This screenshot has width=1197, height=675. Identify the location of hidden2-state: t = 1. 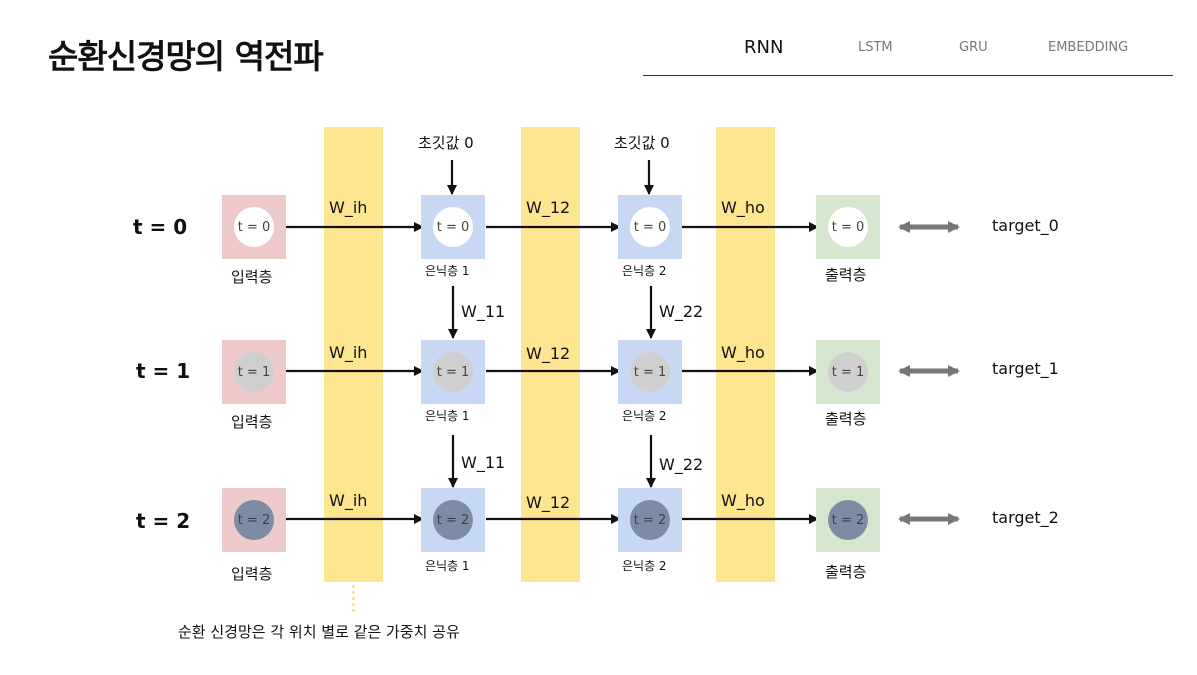
(650, 372).